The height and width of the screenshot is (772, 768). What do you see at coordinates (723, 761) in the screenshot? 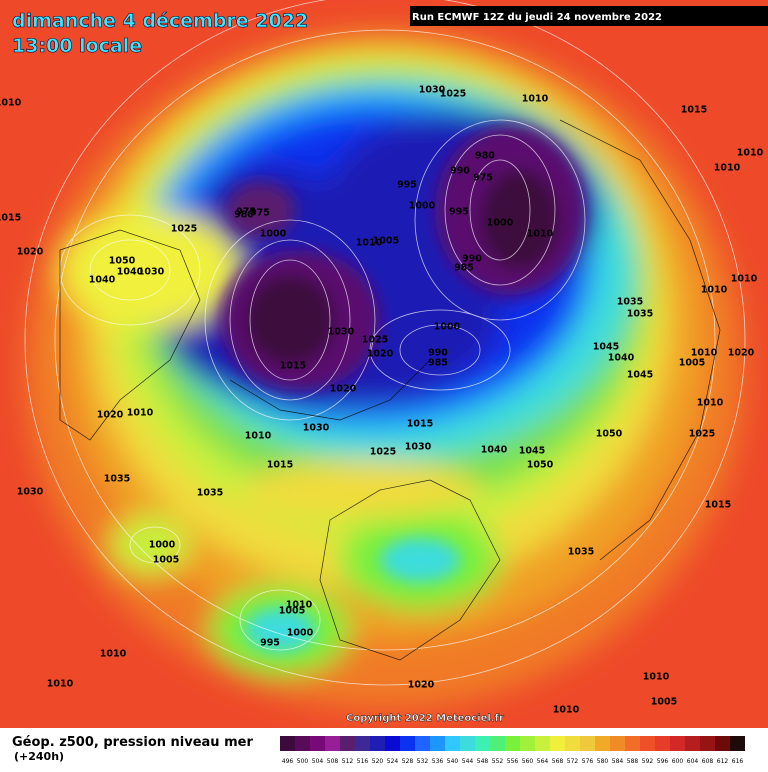
I see `scale-label: 612` at bounding box center [723, 761].